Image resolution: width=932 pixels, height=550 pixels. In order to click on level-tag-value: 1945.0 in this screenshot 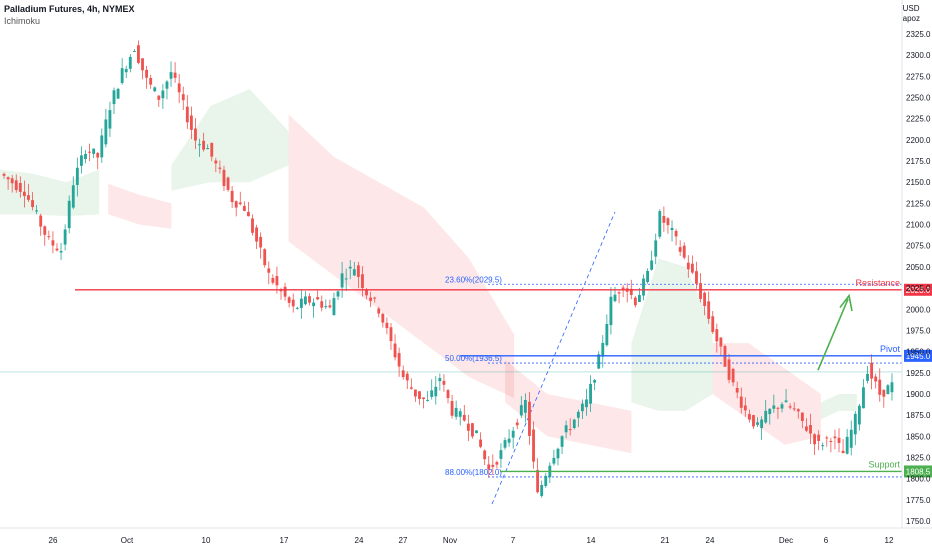, I will do `click(918, 356)`.